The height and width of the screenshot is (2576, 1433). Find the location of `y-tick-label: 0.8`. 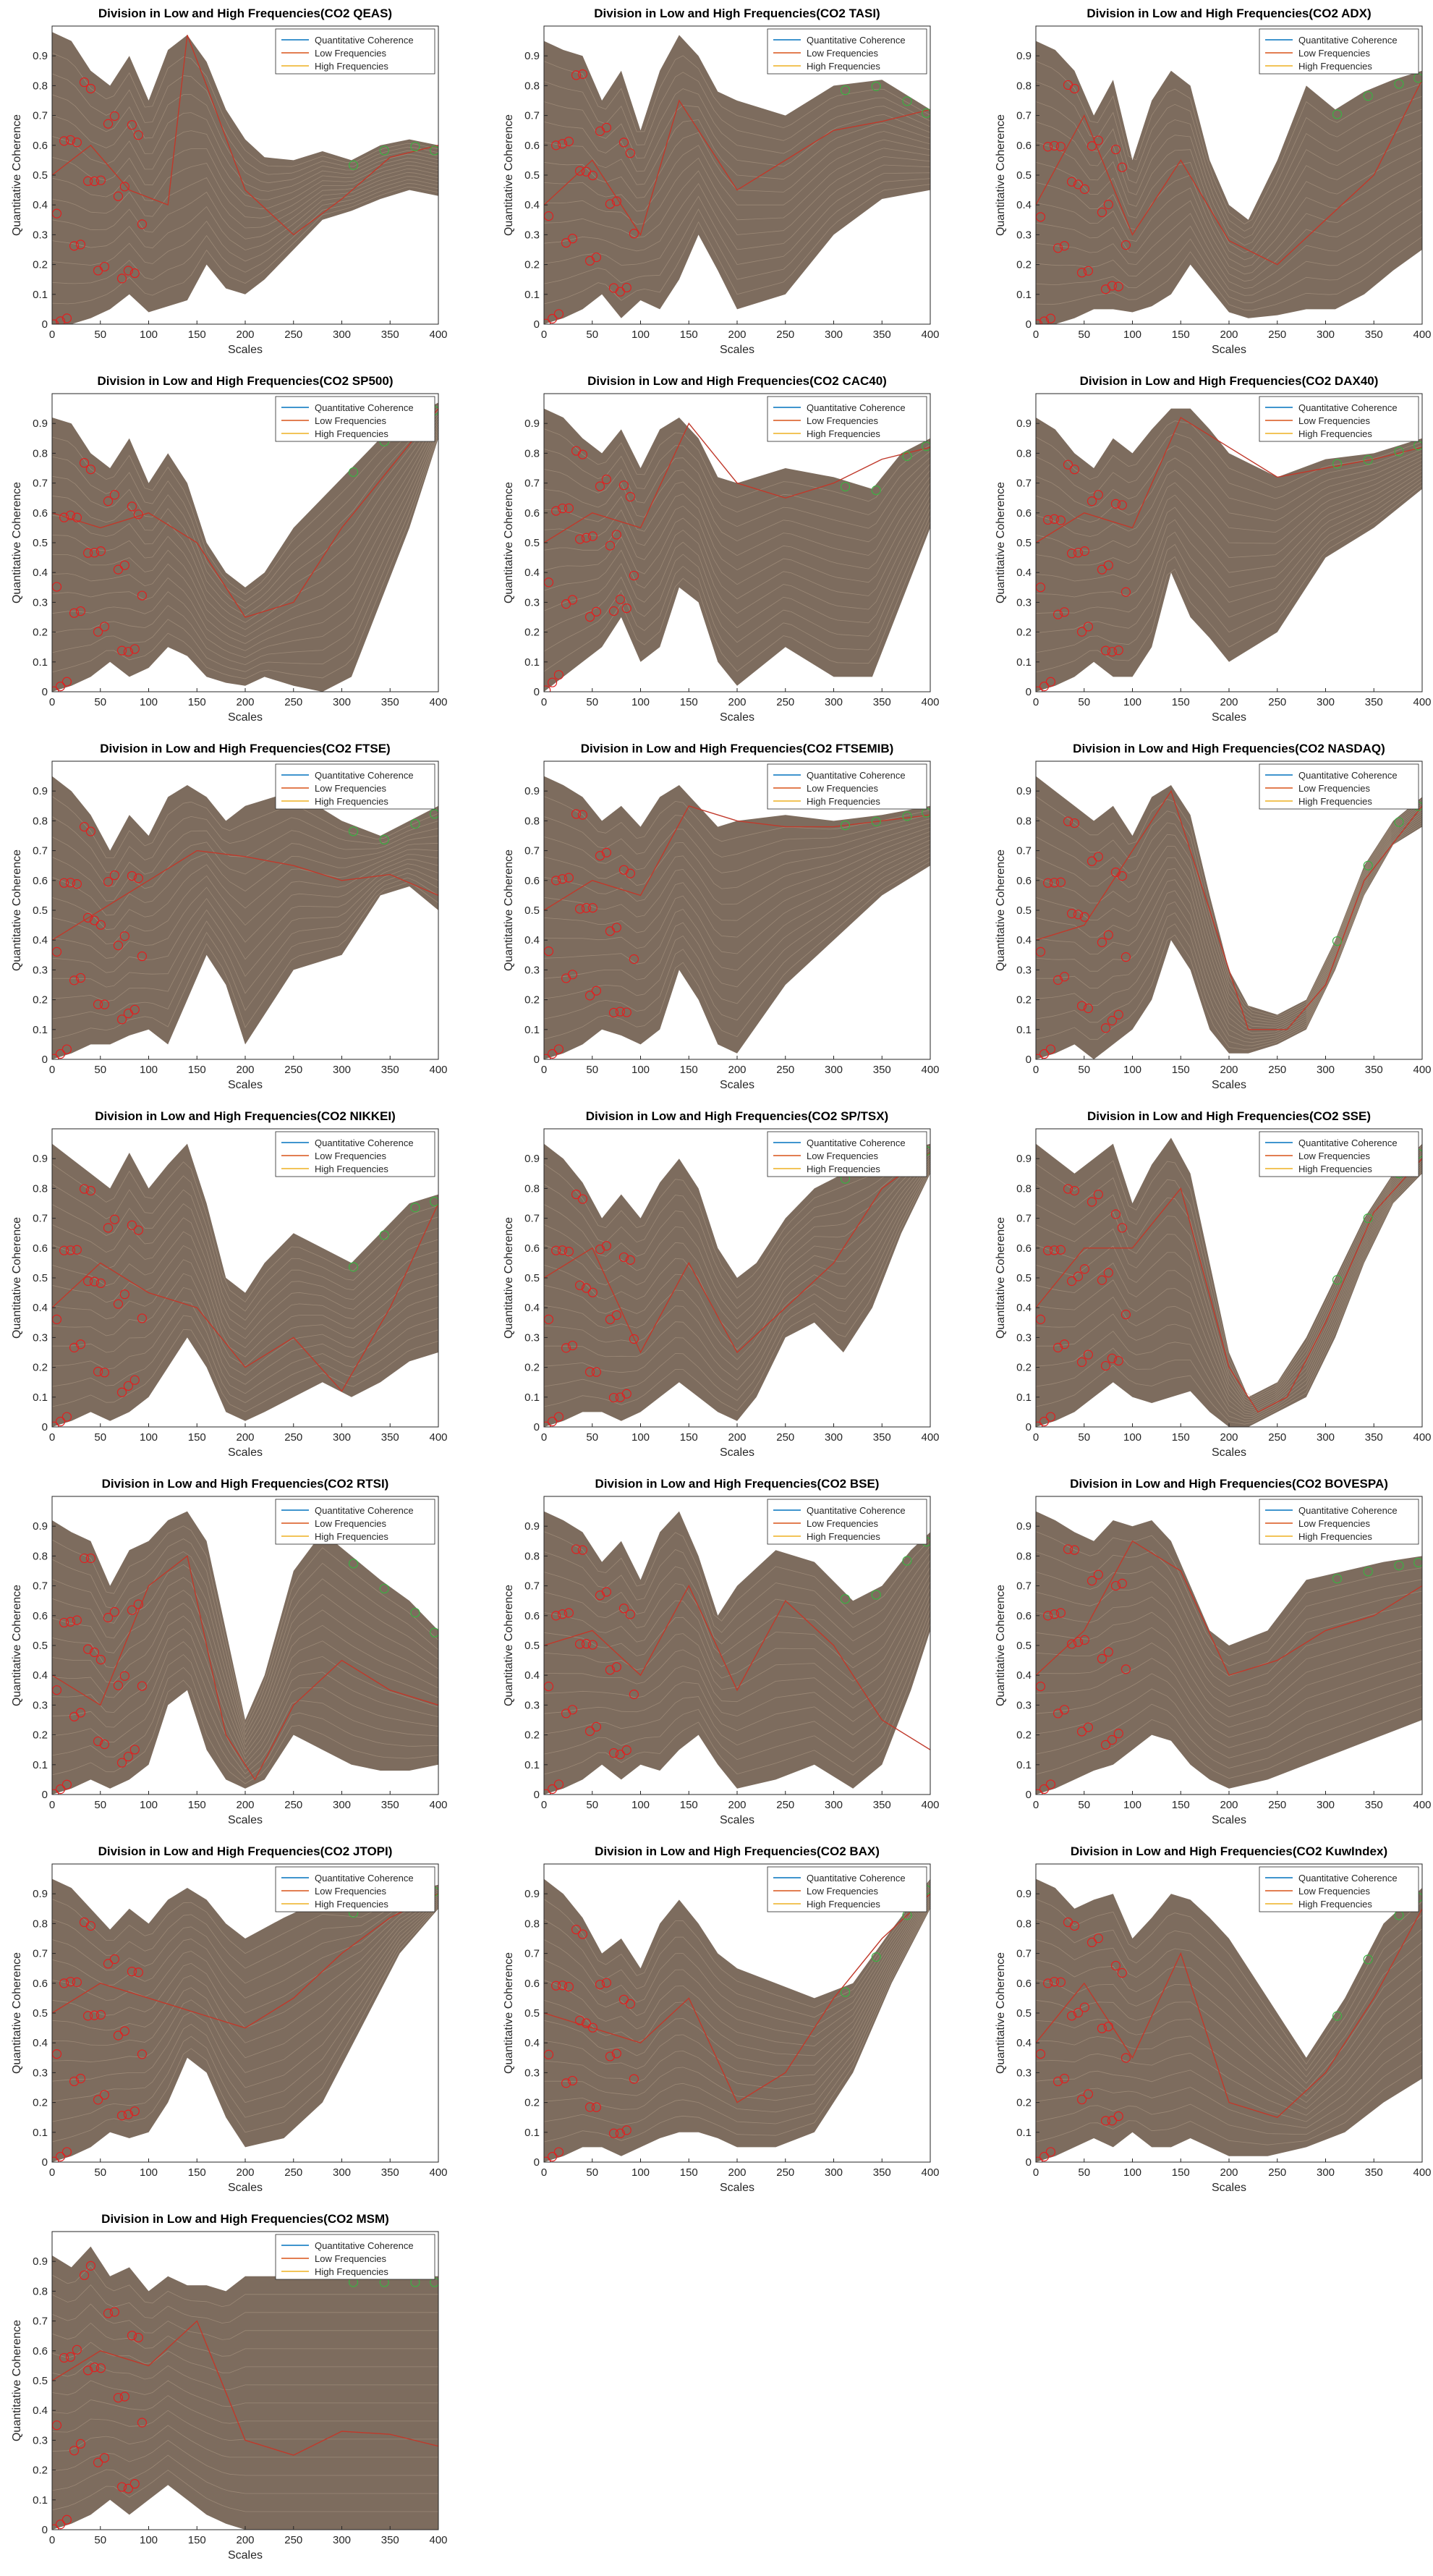

y-tick-label: 0.8 is located at coordinates (1024, 453).